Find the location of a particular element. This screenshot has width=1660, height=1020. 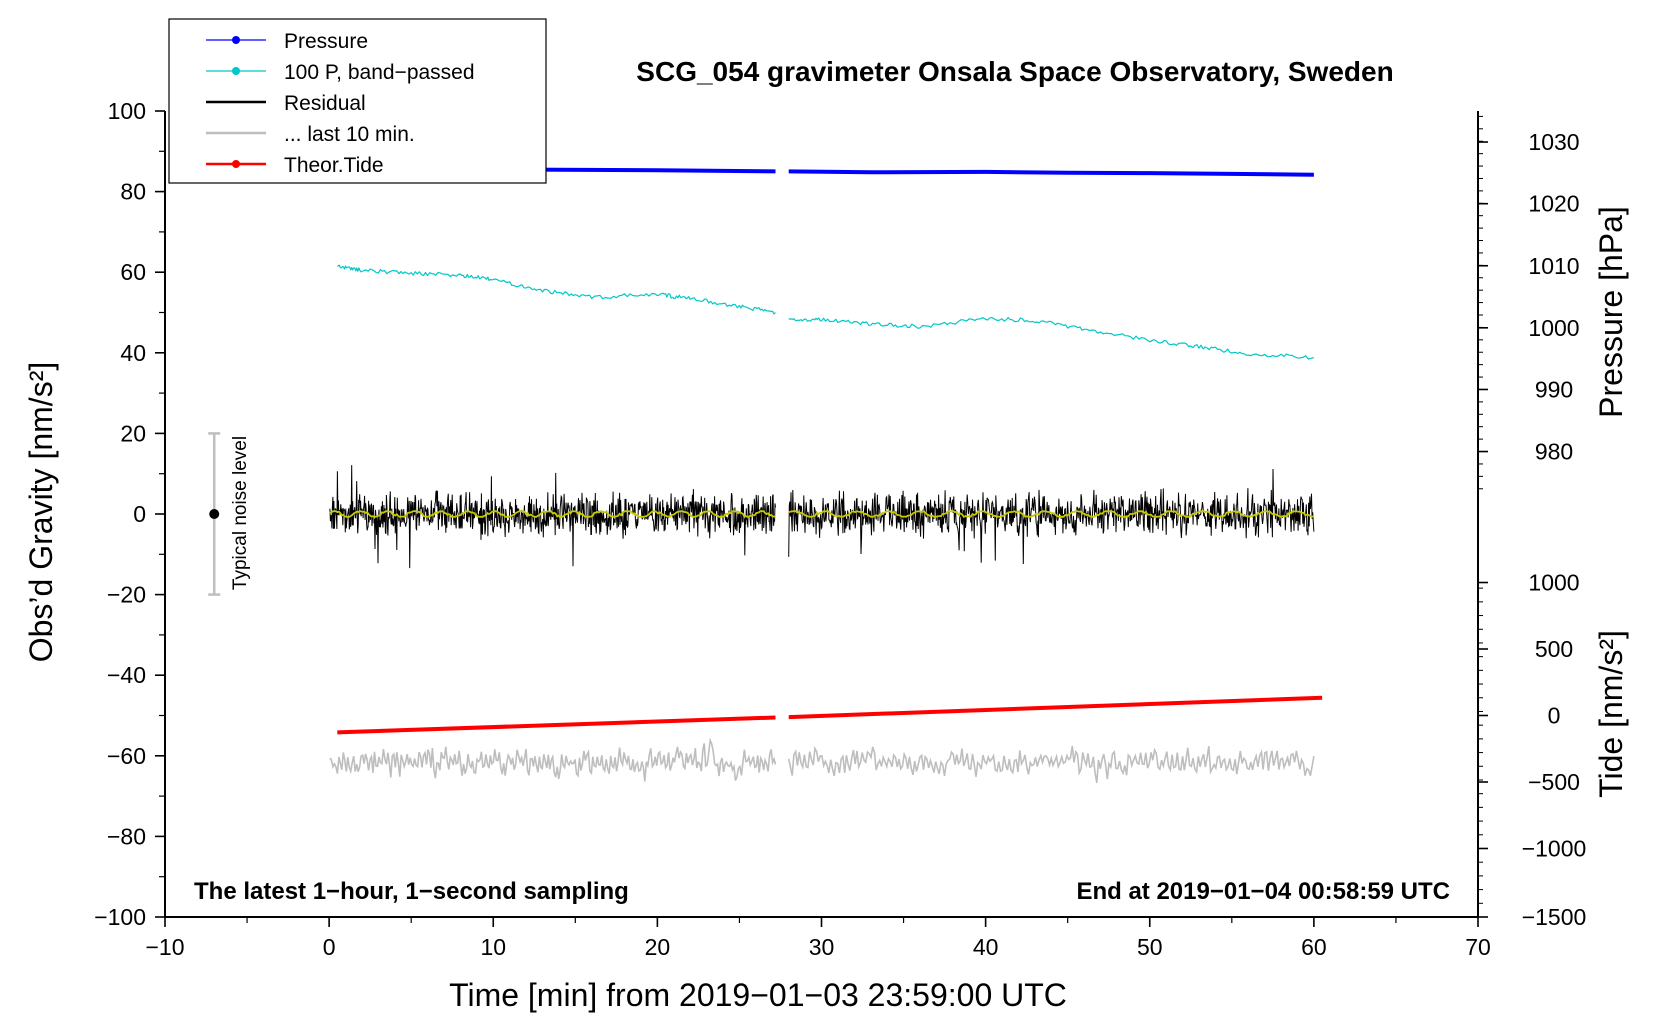

y-tick-label: 80 is located at coordinates (133, 192).